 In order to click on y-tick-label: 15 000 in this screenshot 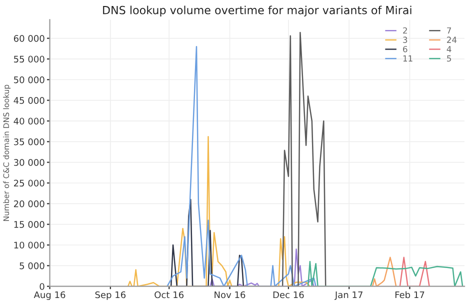, I will do `click(29, 224)`.